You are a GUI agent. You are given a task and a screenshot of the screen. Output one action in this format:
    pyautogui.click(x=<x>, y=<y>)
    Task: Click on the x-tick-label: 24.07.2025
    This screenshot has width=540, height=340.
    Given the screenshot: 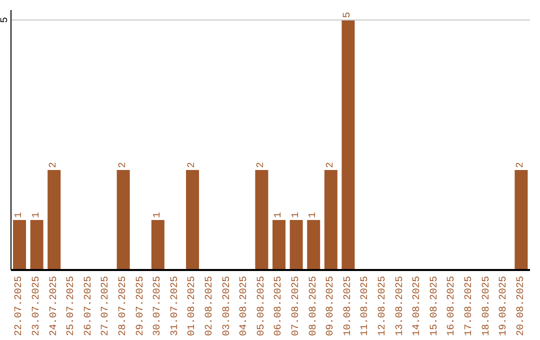 What is the action you would take?
    pyautogui.click(x=54, y=306)
    